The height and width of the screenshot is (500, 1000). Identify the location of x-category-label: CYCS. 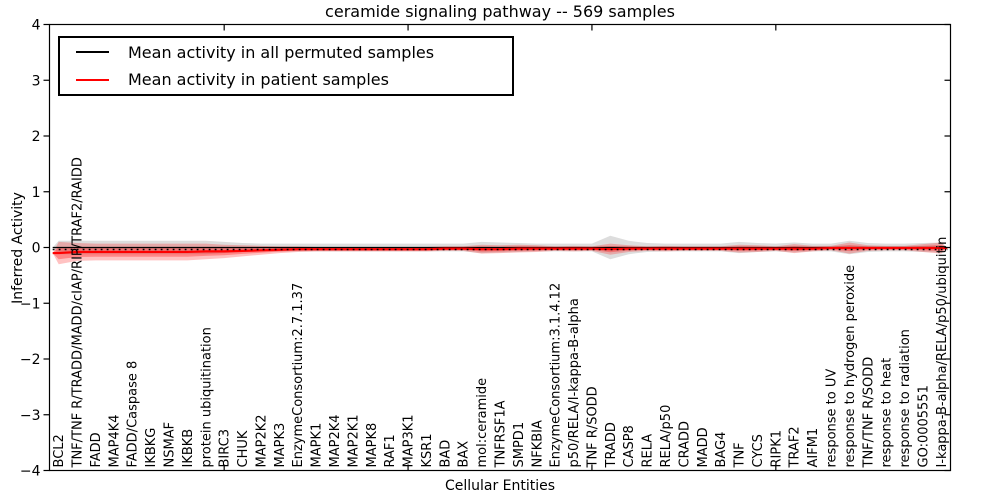
(758, 450).